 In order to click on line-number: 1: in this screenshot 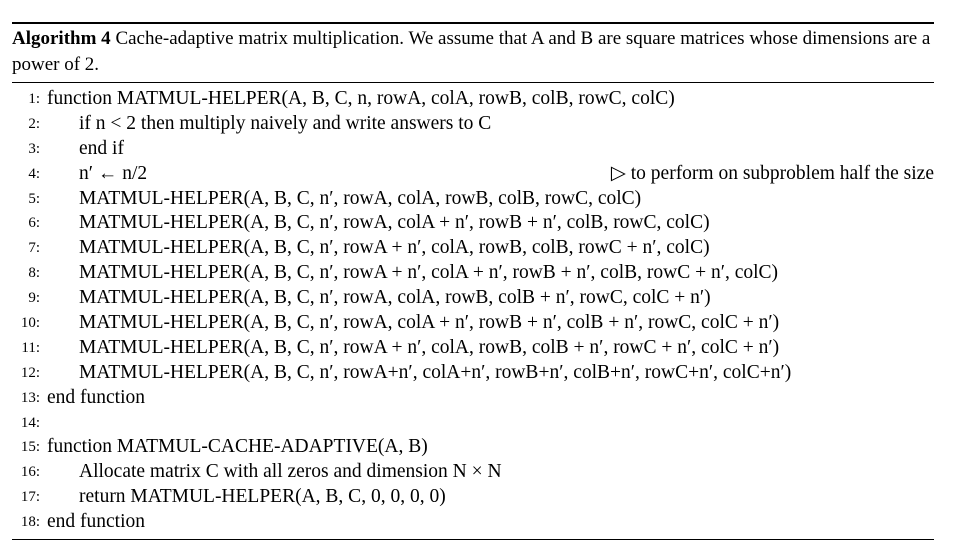, I will do `click(34, 99)`.